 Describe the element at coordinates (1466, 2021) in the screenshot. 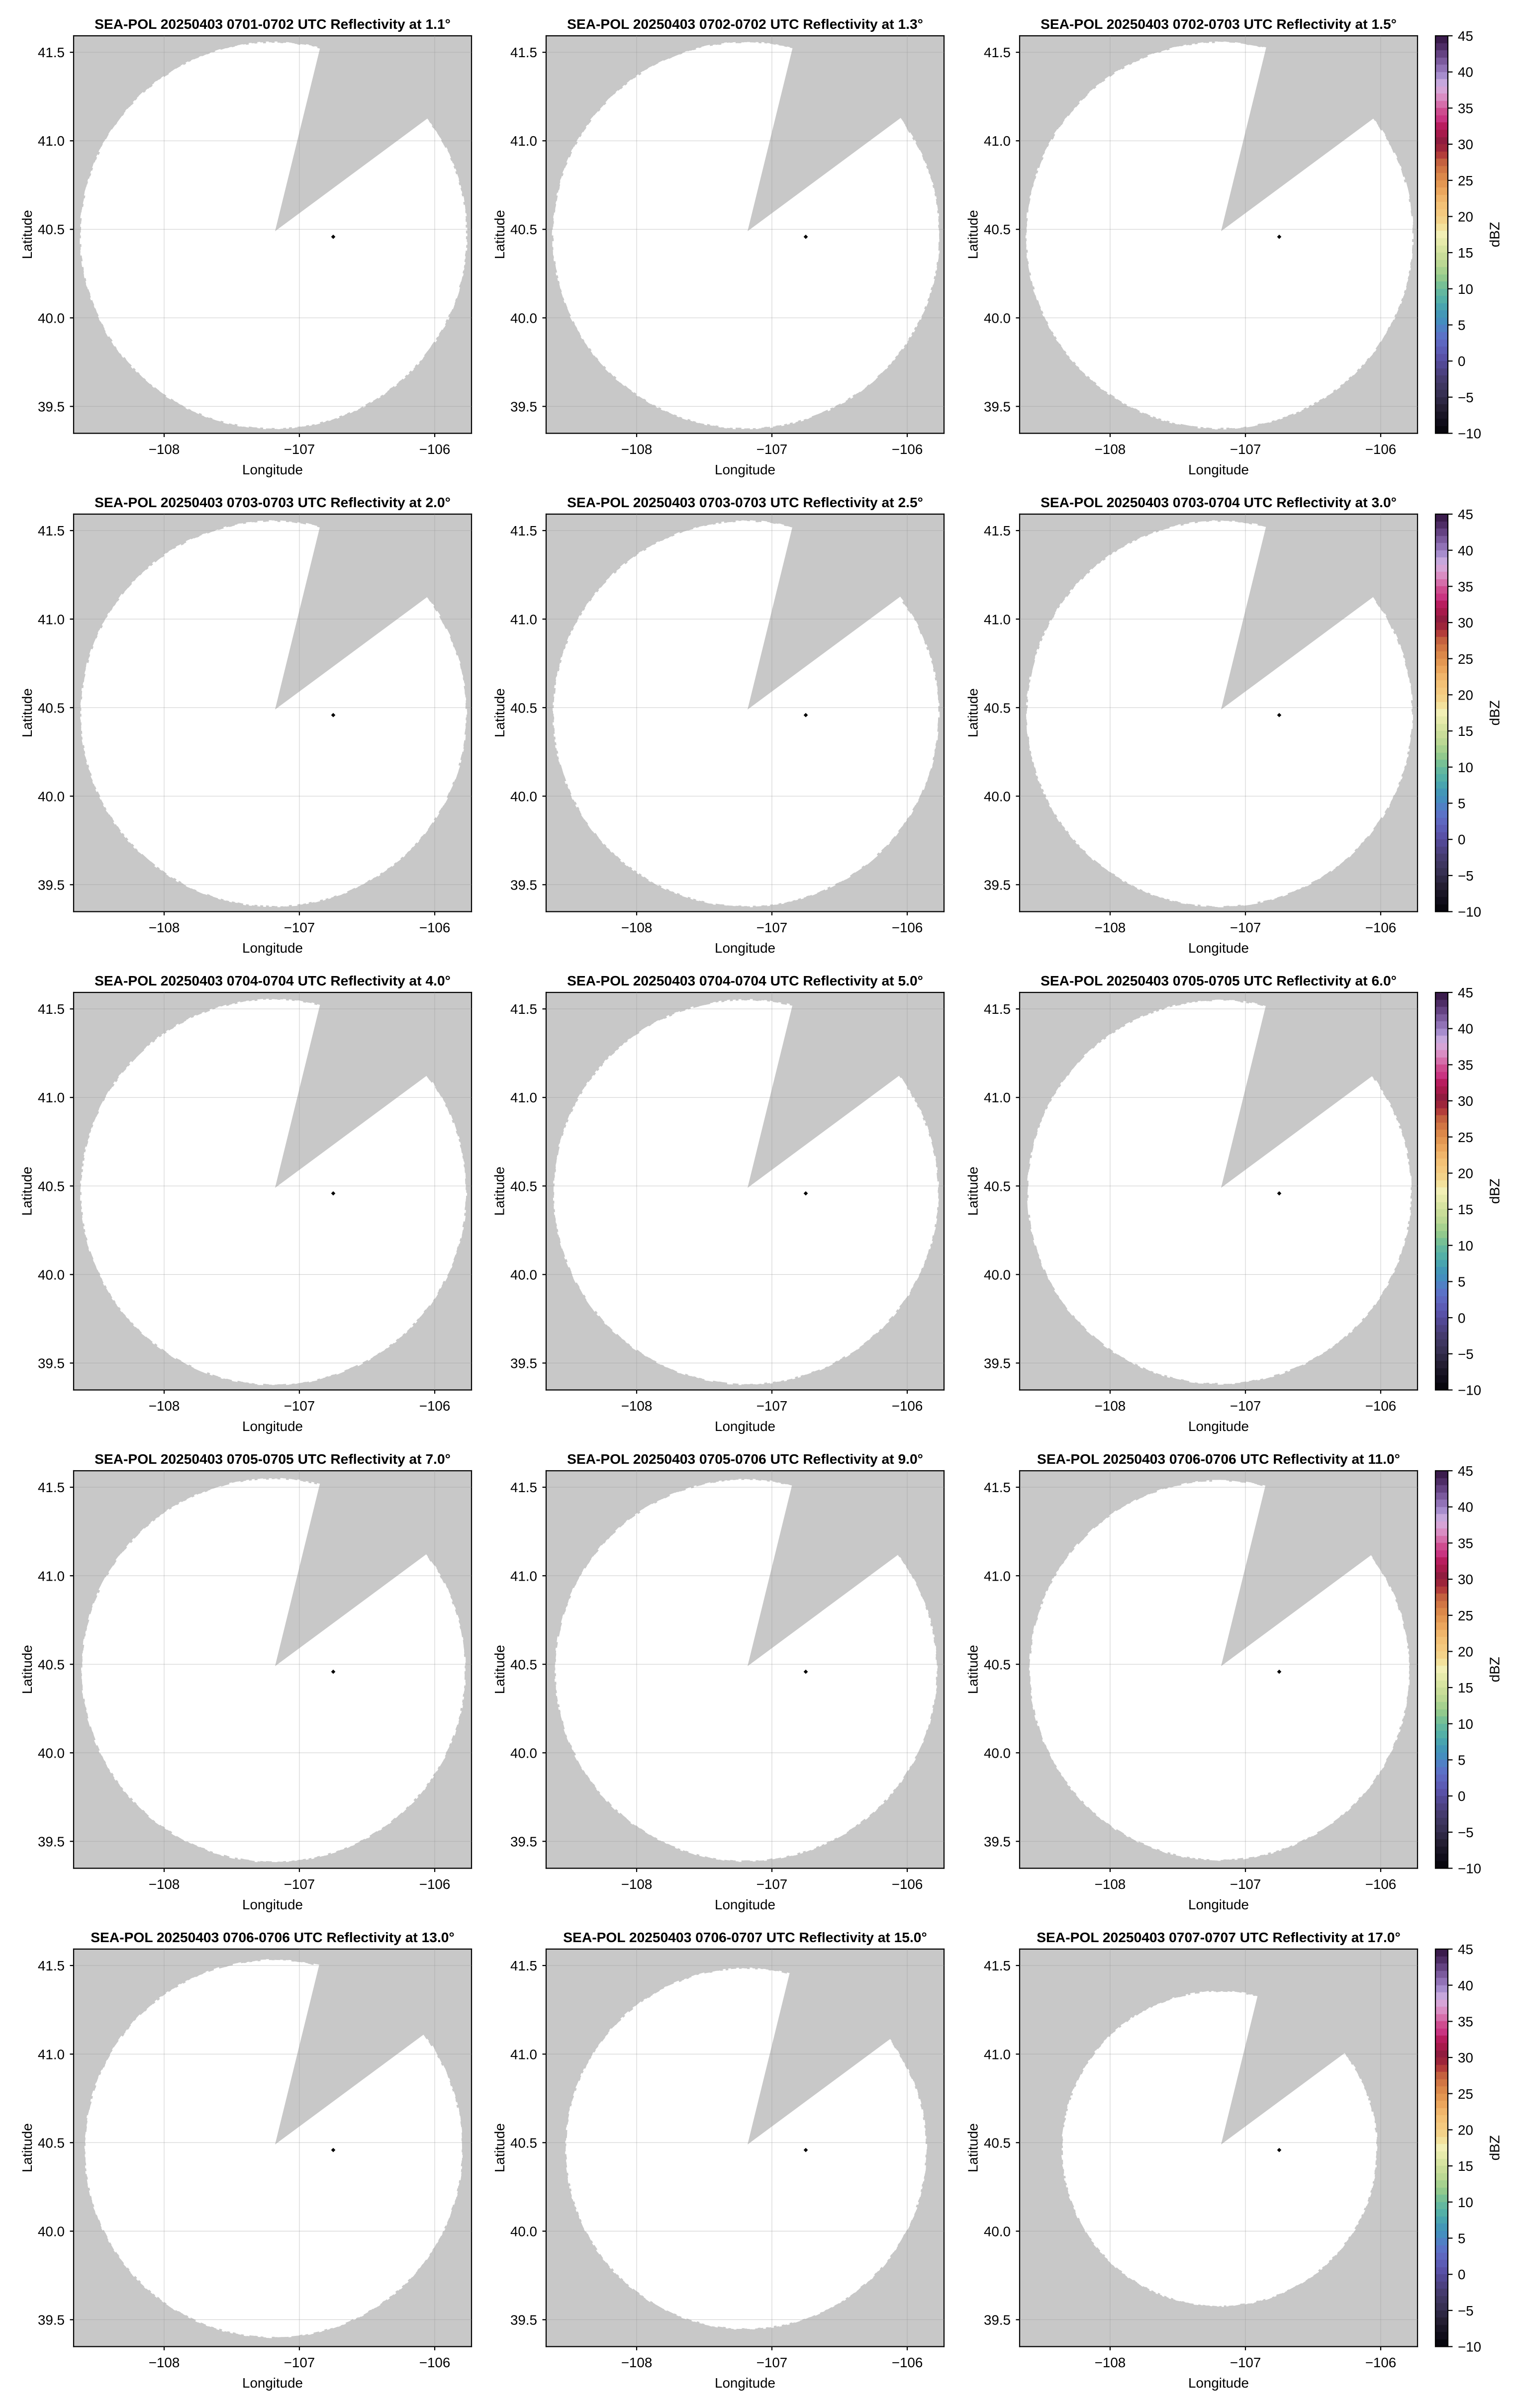

I see `svg-text: 35` at that location.